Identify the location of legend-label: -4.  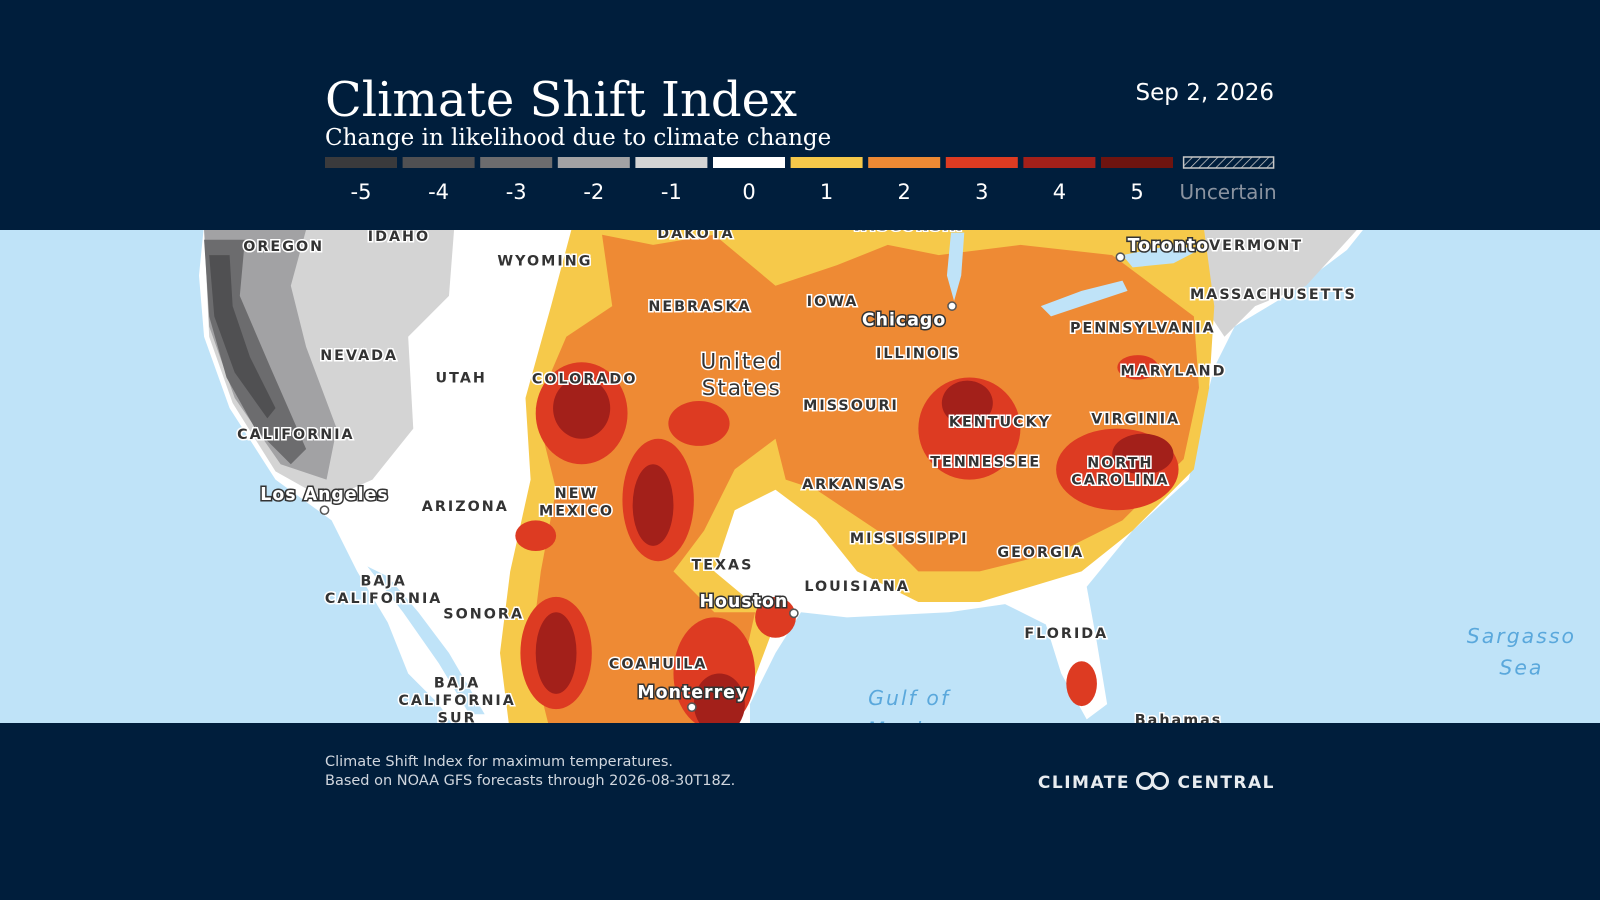
(438, 192).